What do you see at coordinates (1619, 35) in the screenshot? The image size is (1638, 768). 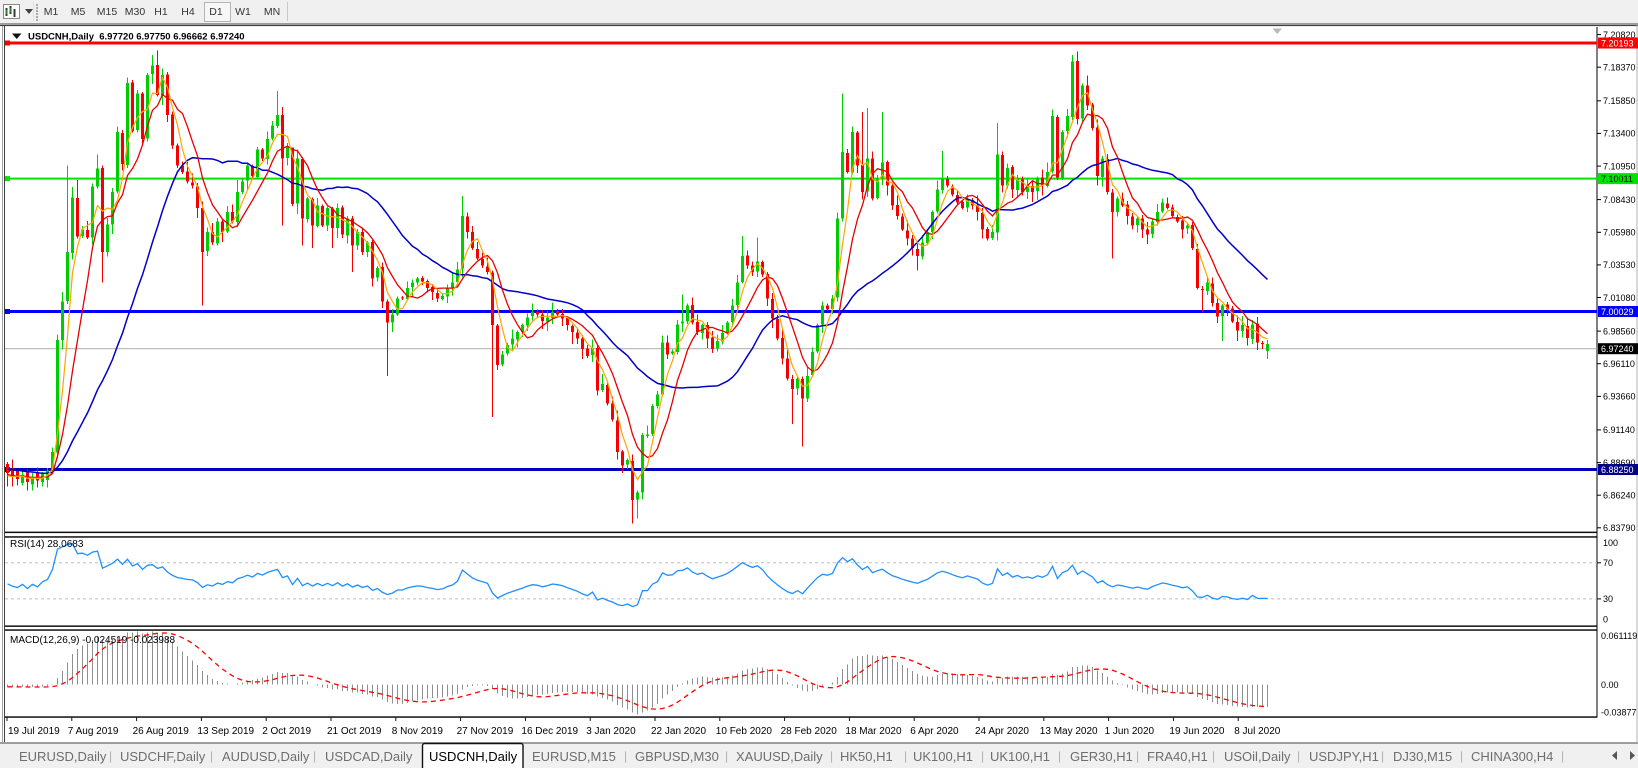 I see `svg-text: 7.20820` at bounding box center [1619, 35].